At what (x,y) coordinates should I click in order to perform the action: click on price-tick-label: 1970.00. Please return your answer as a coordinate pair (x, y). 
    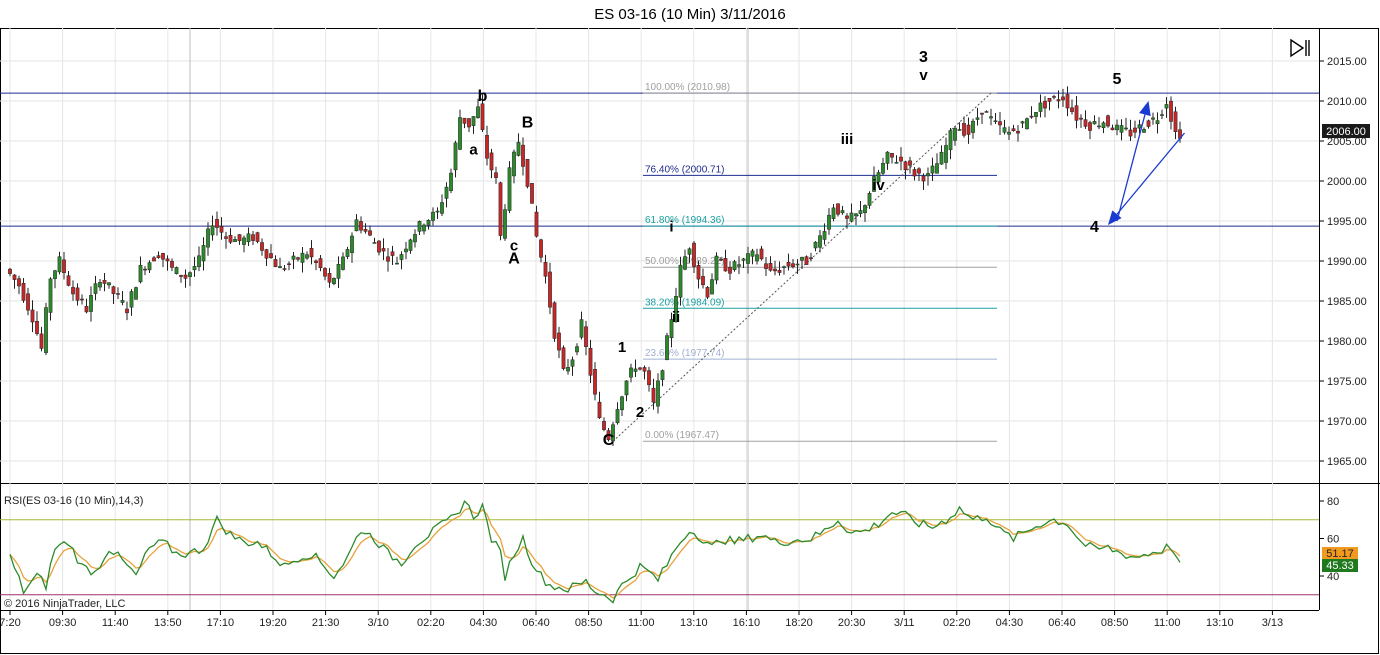
    Looking at the image, I should click on (1347, 422).